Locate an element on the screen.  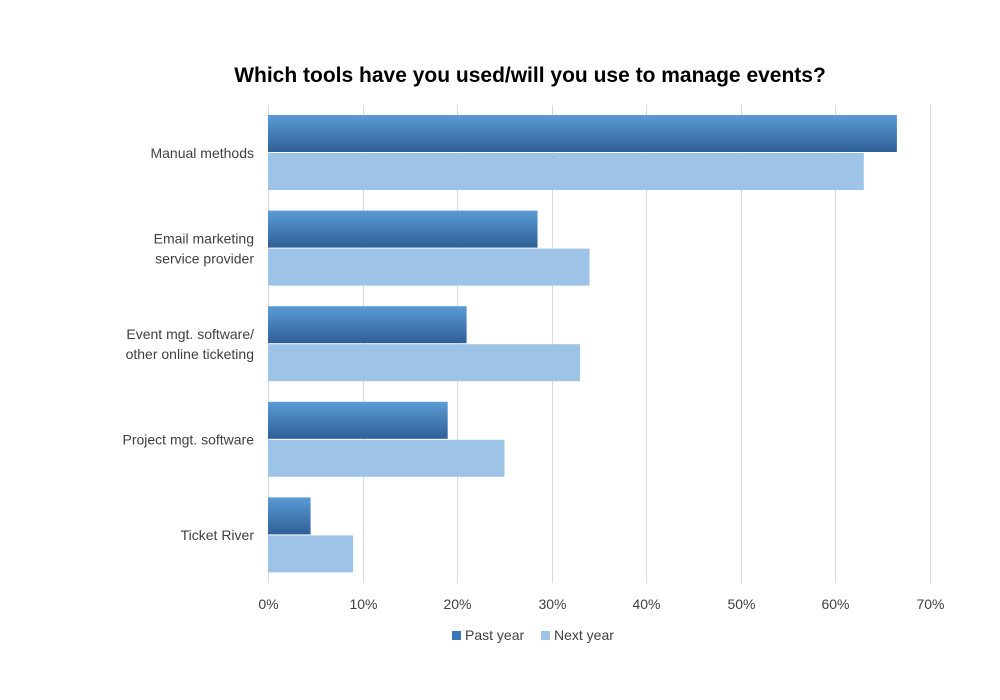
legend-label-past-year: Past year is located at coordinates (494, 635).